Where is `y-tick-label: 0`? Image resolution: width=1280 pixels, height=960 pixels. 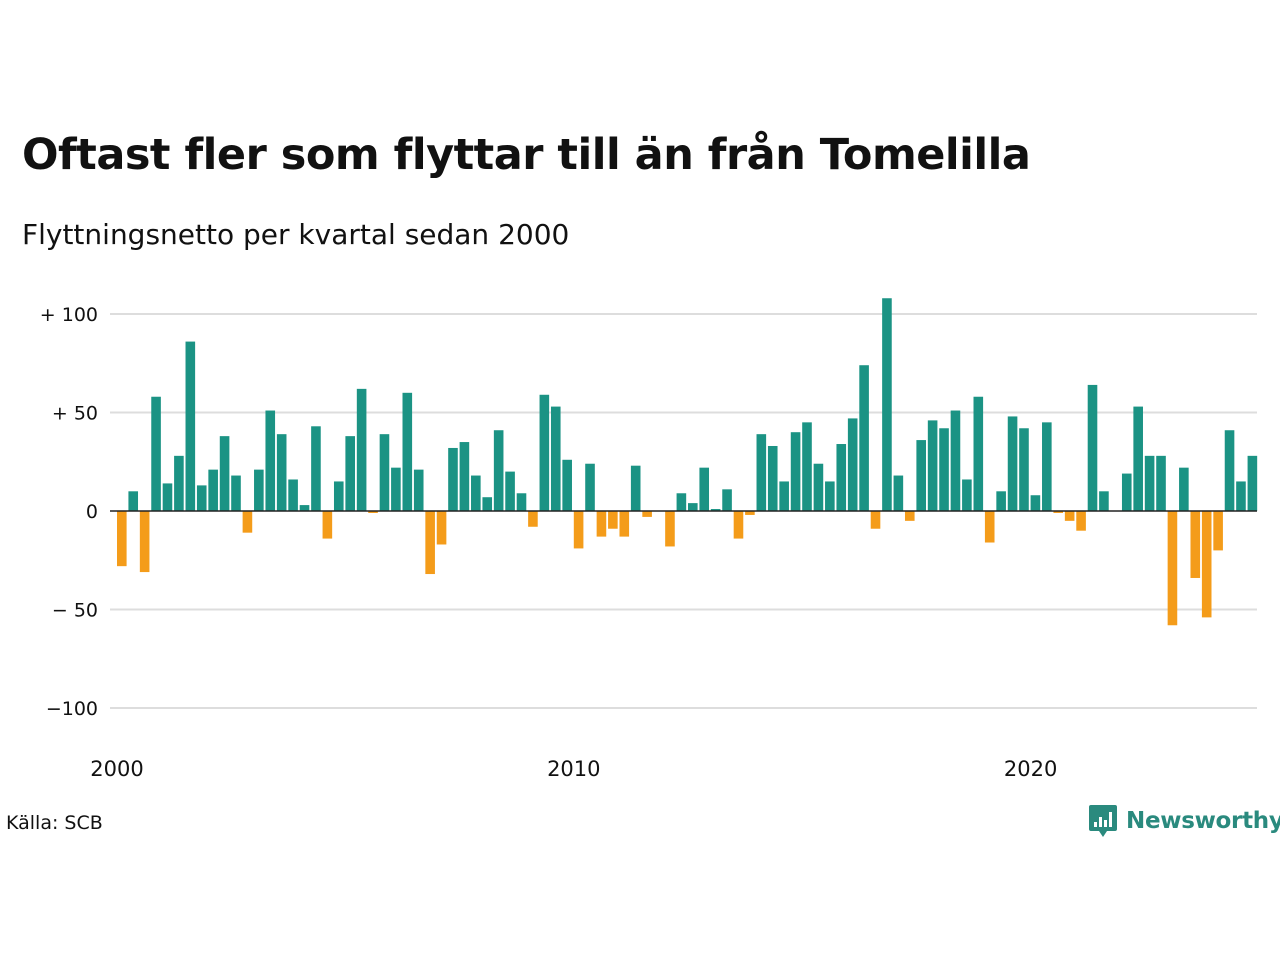
y-tick-label: 0 is located at coordinates (92, 512).